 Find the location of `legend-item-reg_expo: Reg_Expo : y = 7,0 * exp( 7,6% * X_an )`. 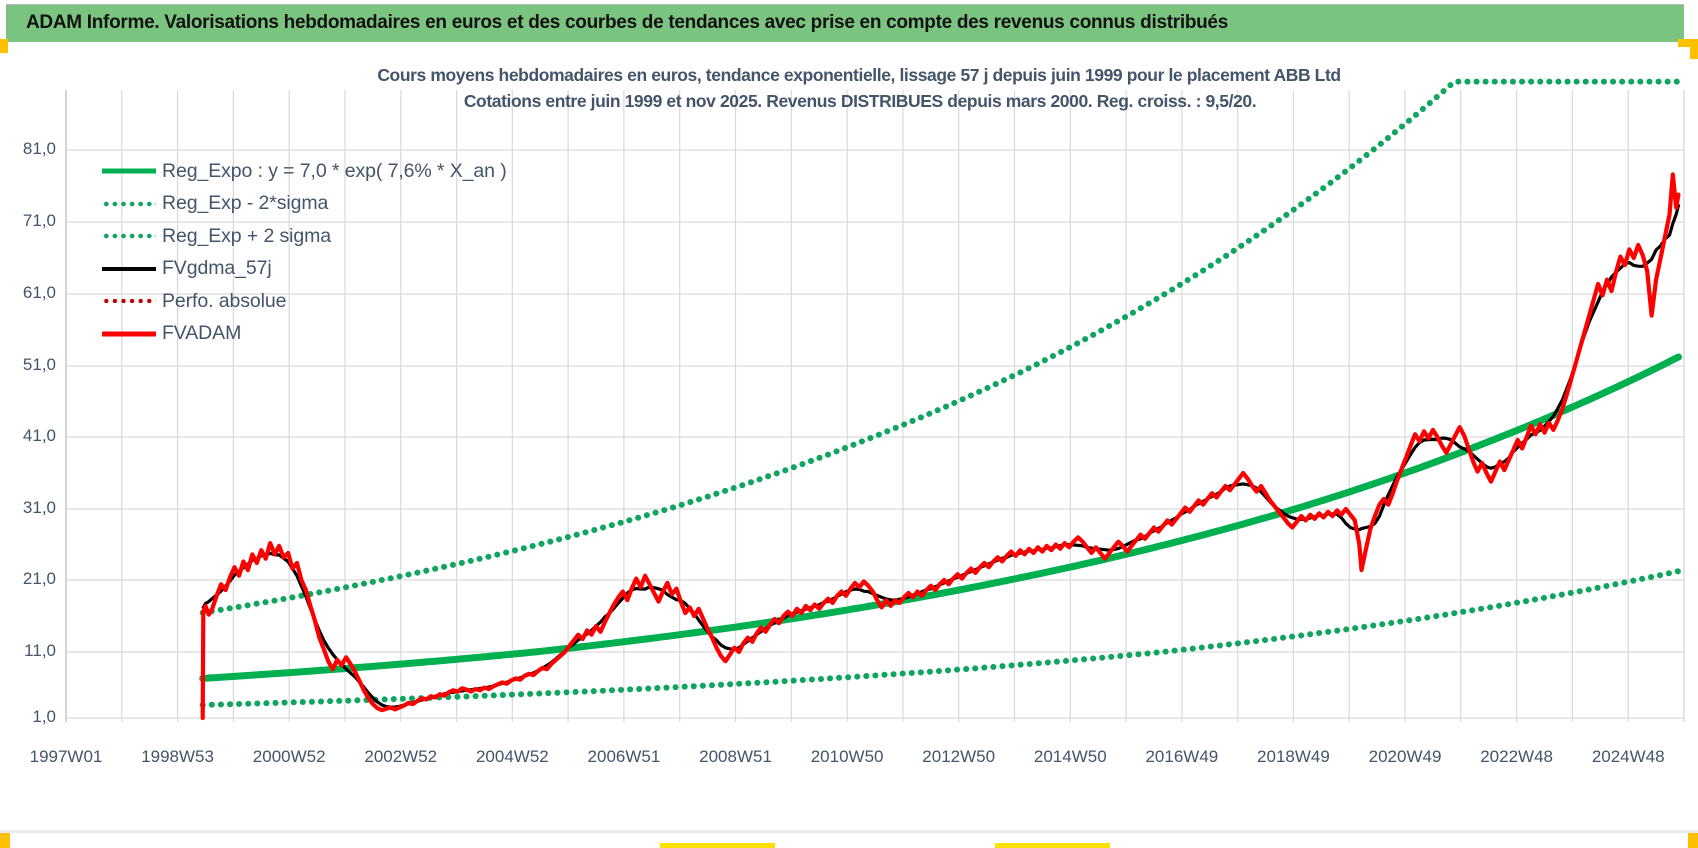

legend-item-reg_expo: Reg_Expo : y = 7,0 * exp( 7,6% * X_an ) is located at coordinates (303, 171).